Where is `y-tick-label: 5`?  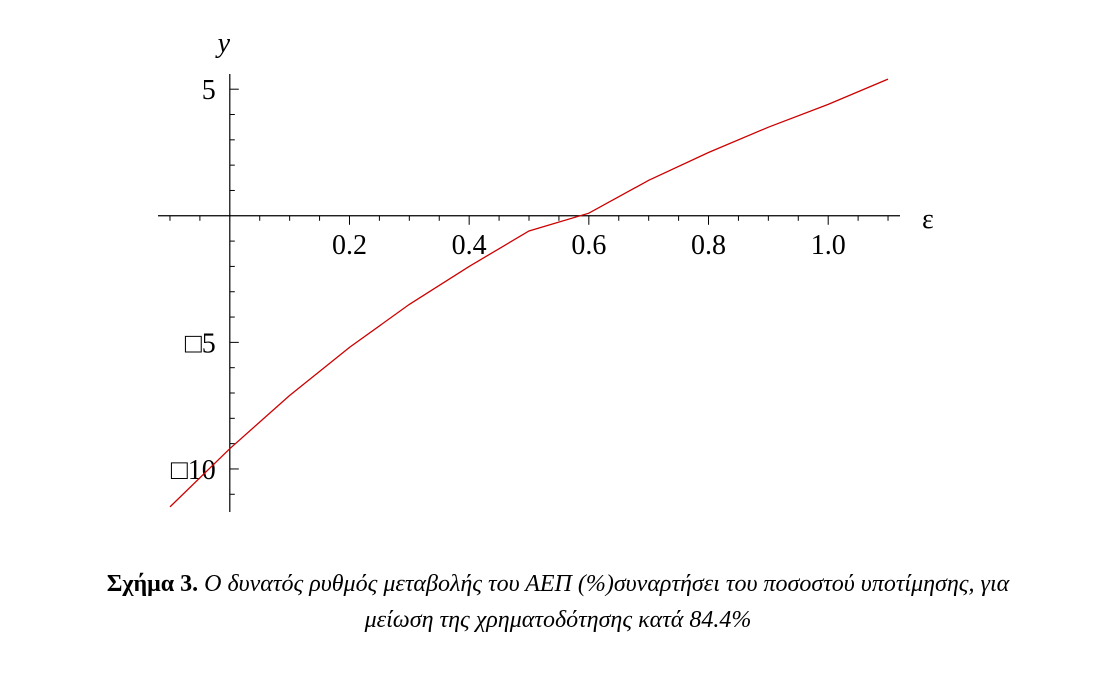 y-tick-label: 5 is located at coordinates (209, 90).